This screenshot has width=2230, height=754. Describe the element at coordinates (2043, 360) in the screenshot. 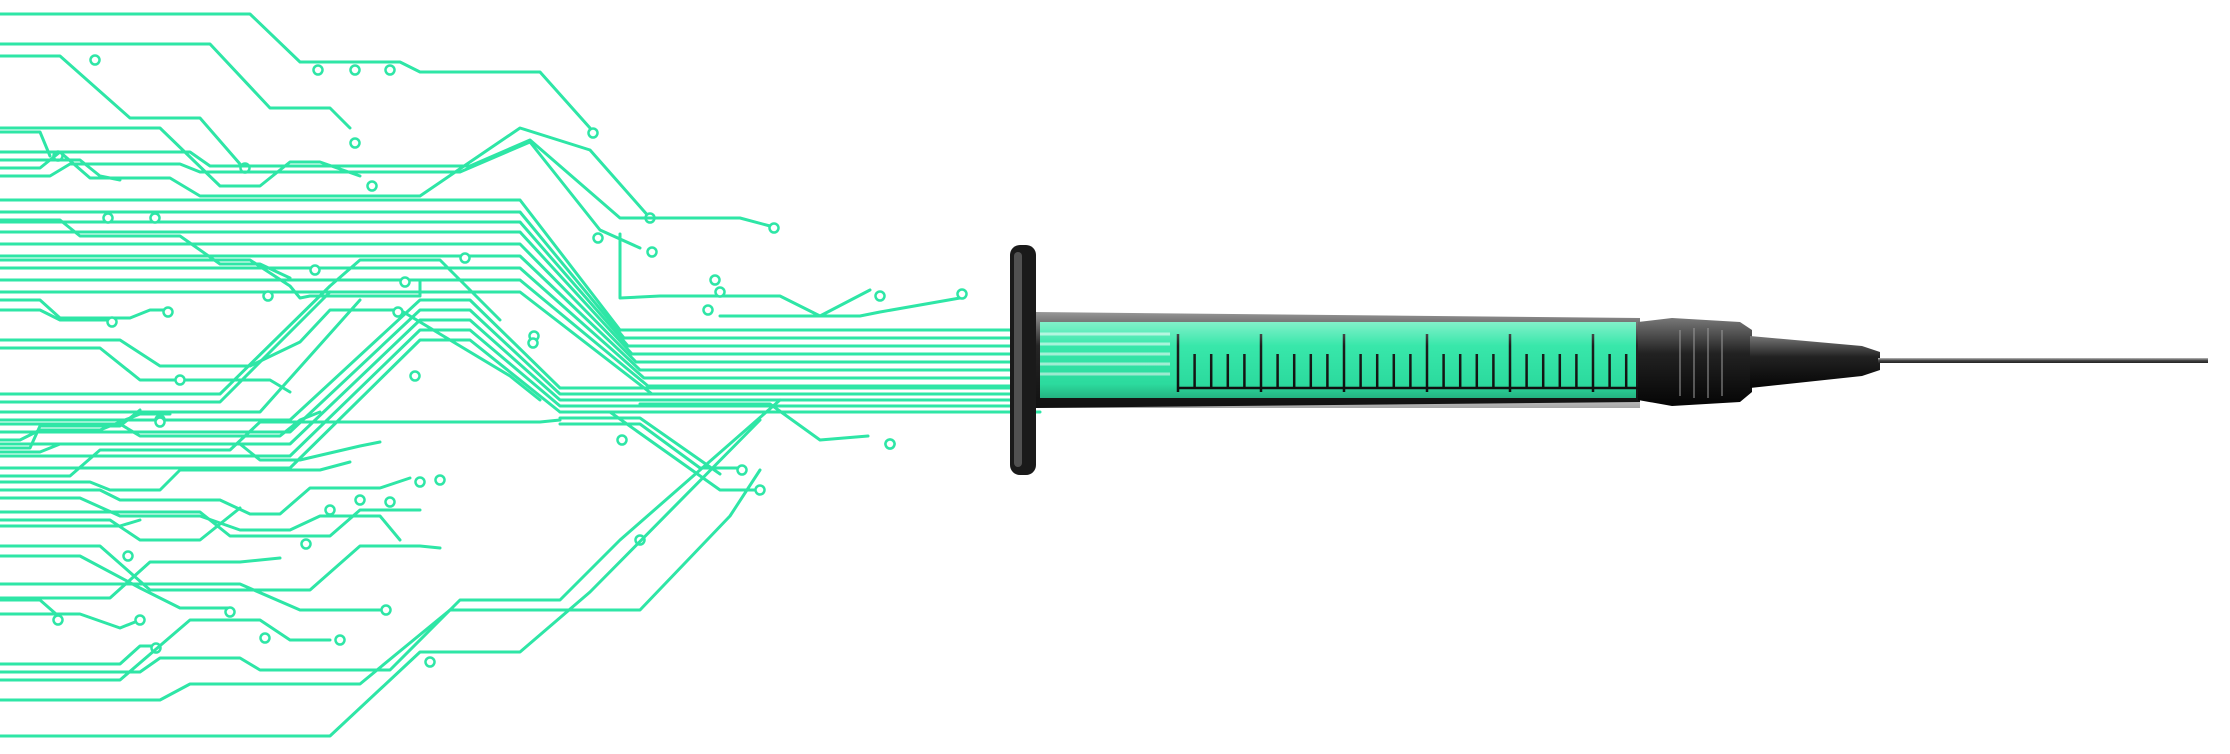

I see `needle-icon` at that location.